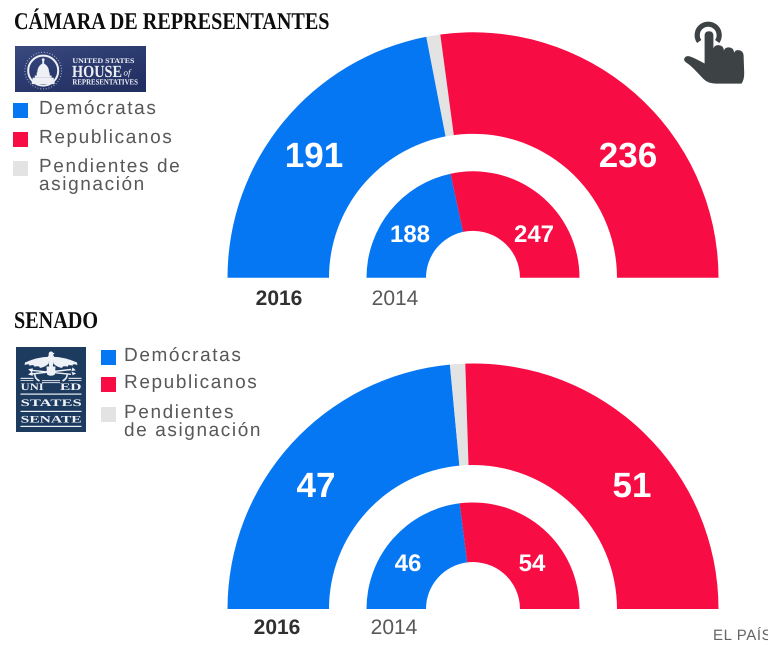 The image size is (768, 647). I want to click on svg-text: of, so click(128, 72).